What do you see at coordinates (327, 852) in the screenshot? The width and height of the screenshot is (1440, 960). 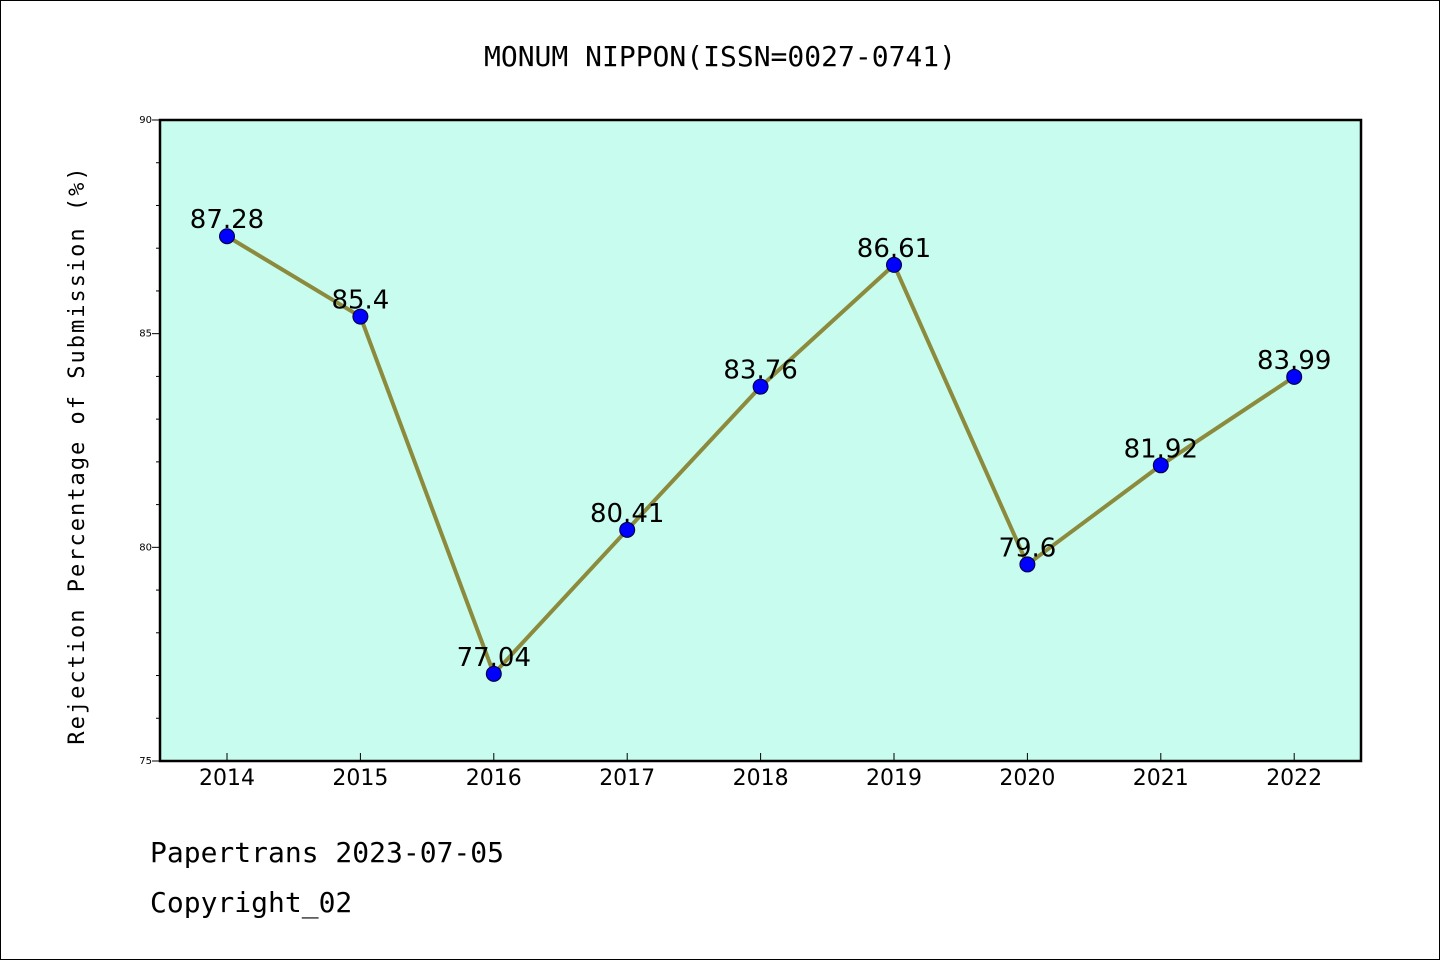 I see `footer-date-text: Papertrans 2023-07-05` at bounding box center [327, 852].